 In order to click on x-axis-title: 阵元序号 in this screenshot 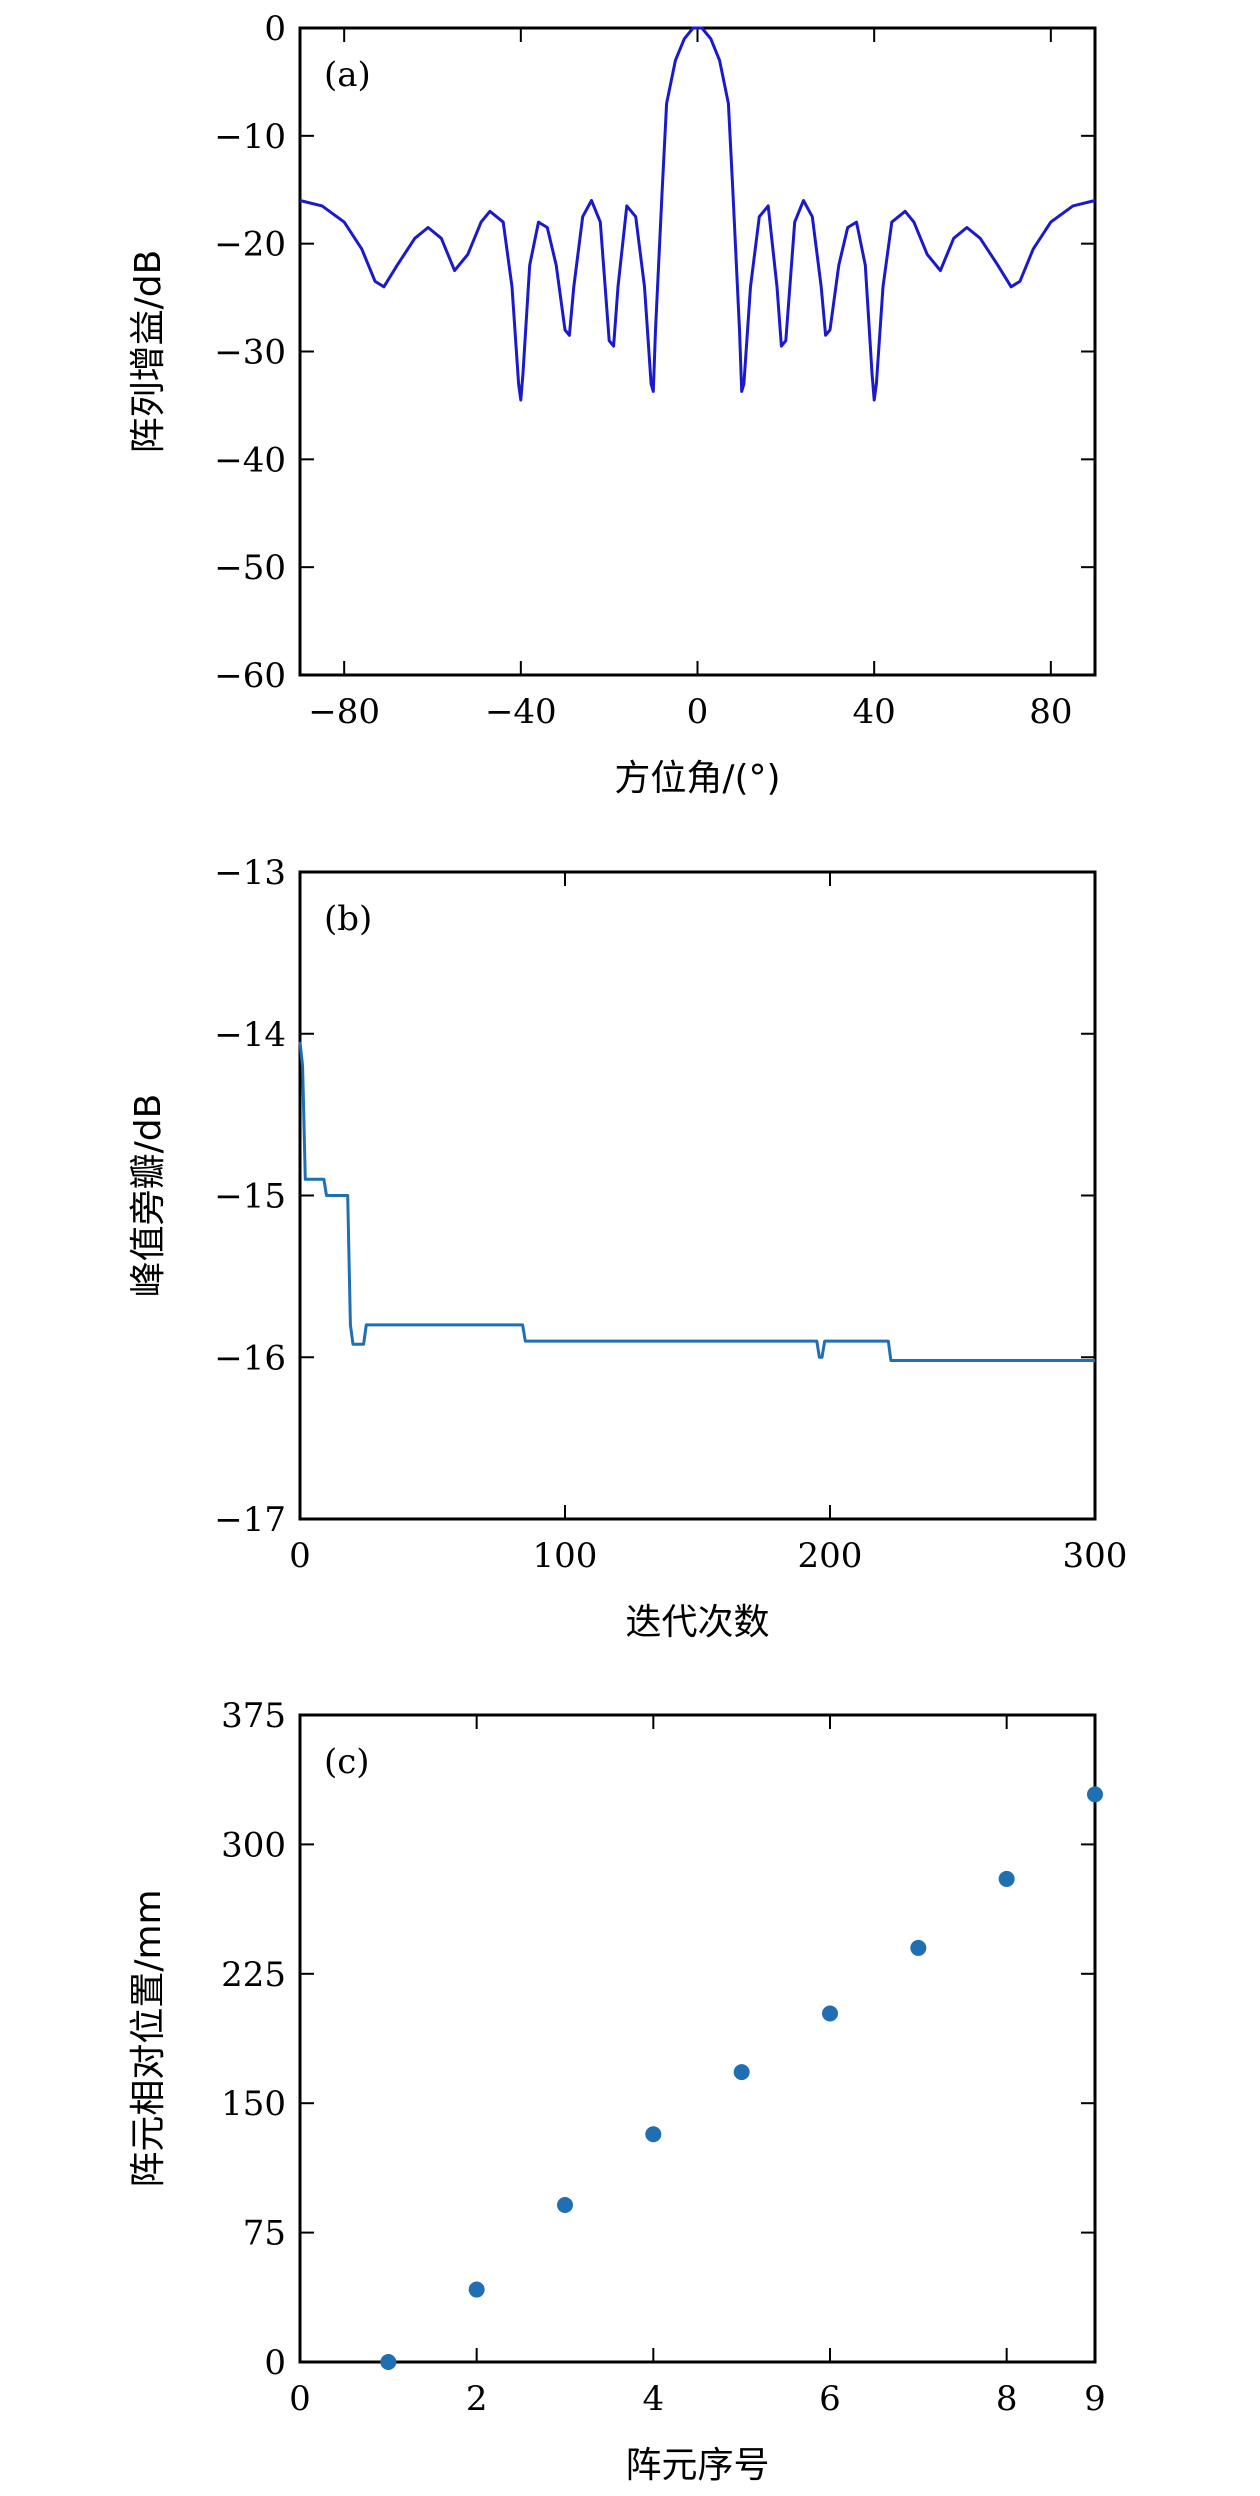, I will do `click(697, 2465)`.